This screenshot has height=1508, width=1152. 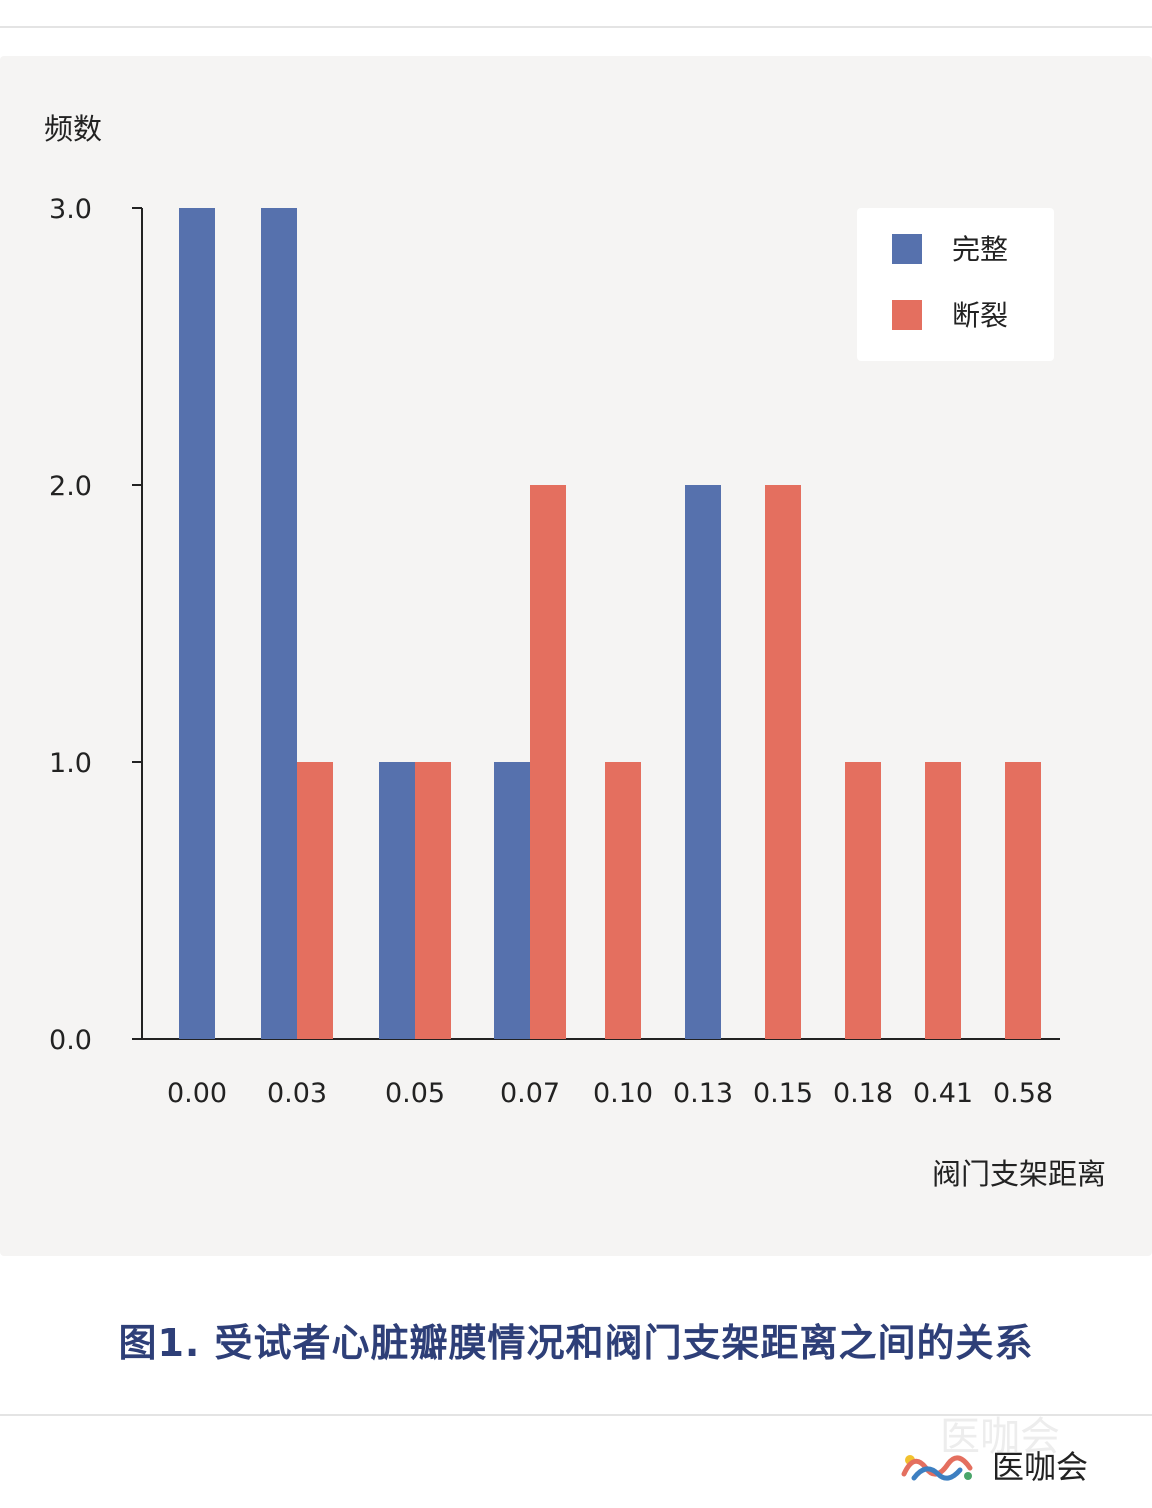 I want to click on y-tick-label: 3.0, so click(x=70, y=209).